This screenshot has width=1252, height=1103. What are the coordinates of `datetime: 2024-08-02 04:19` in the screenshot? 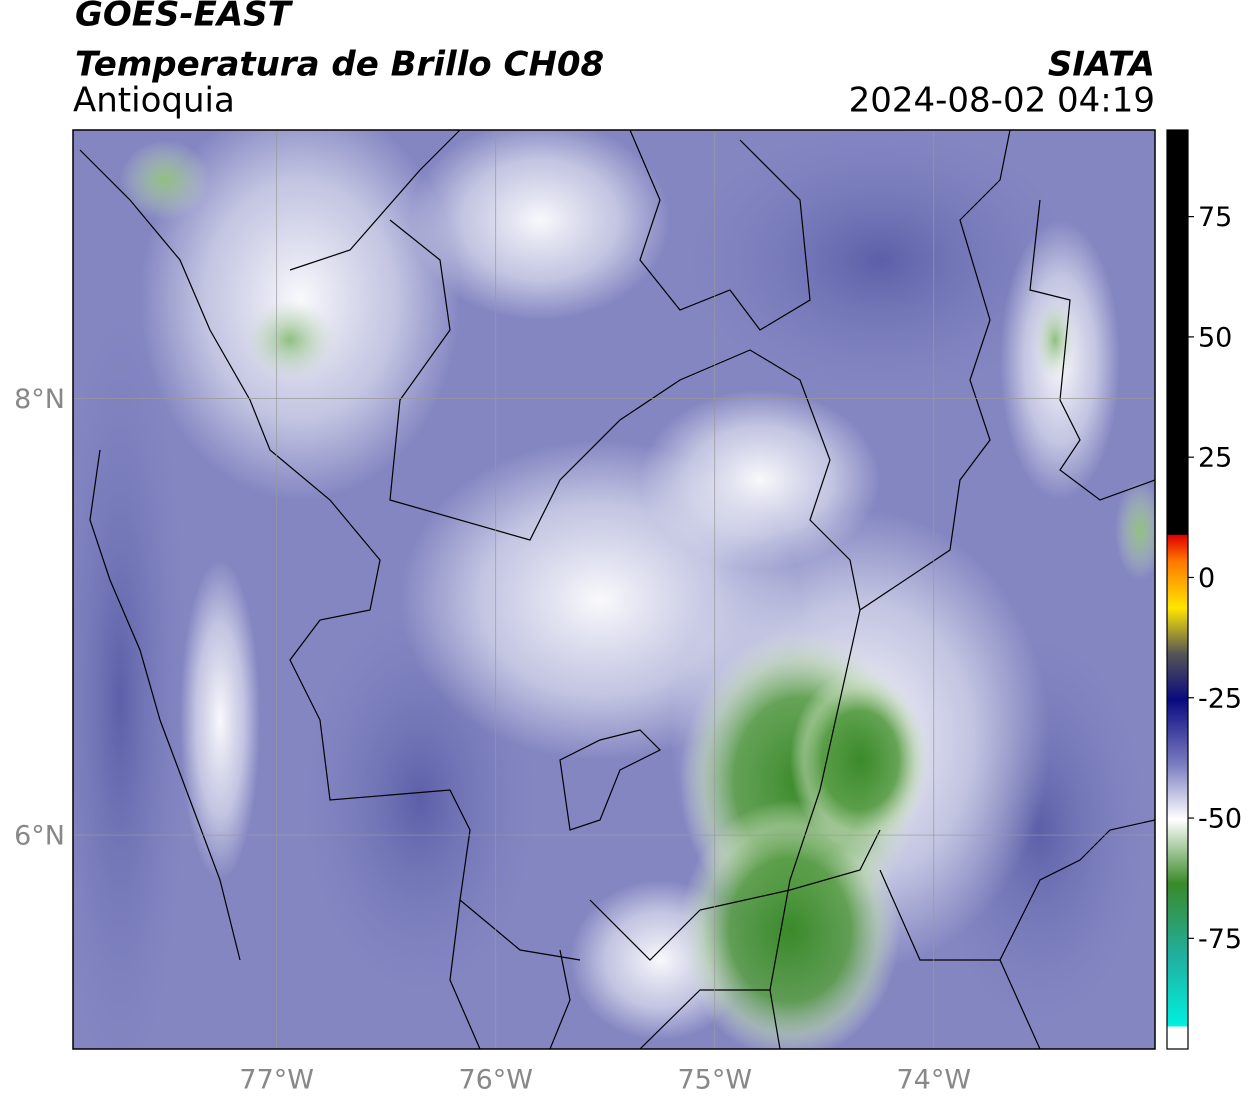 It's located at (1002, 101).